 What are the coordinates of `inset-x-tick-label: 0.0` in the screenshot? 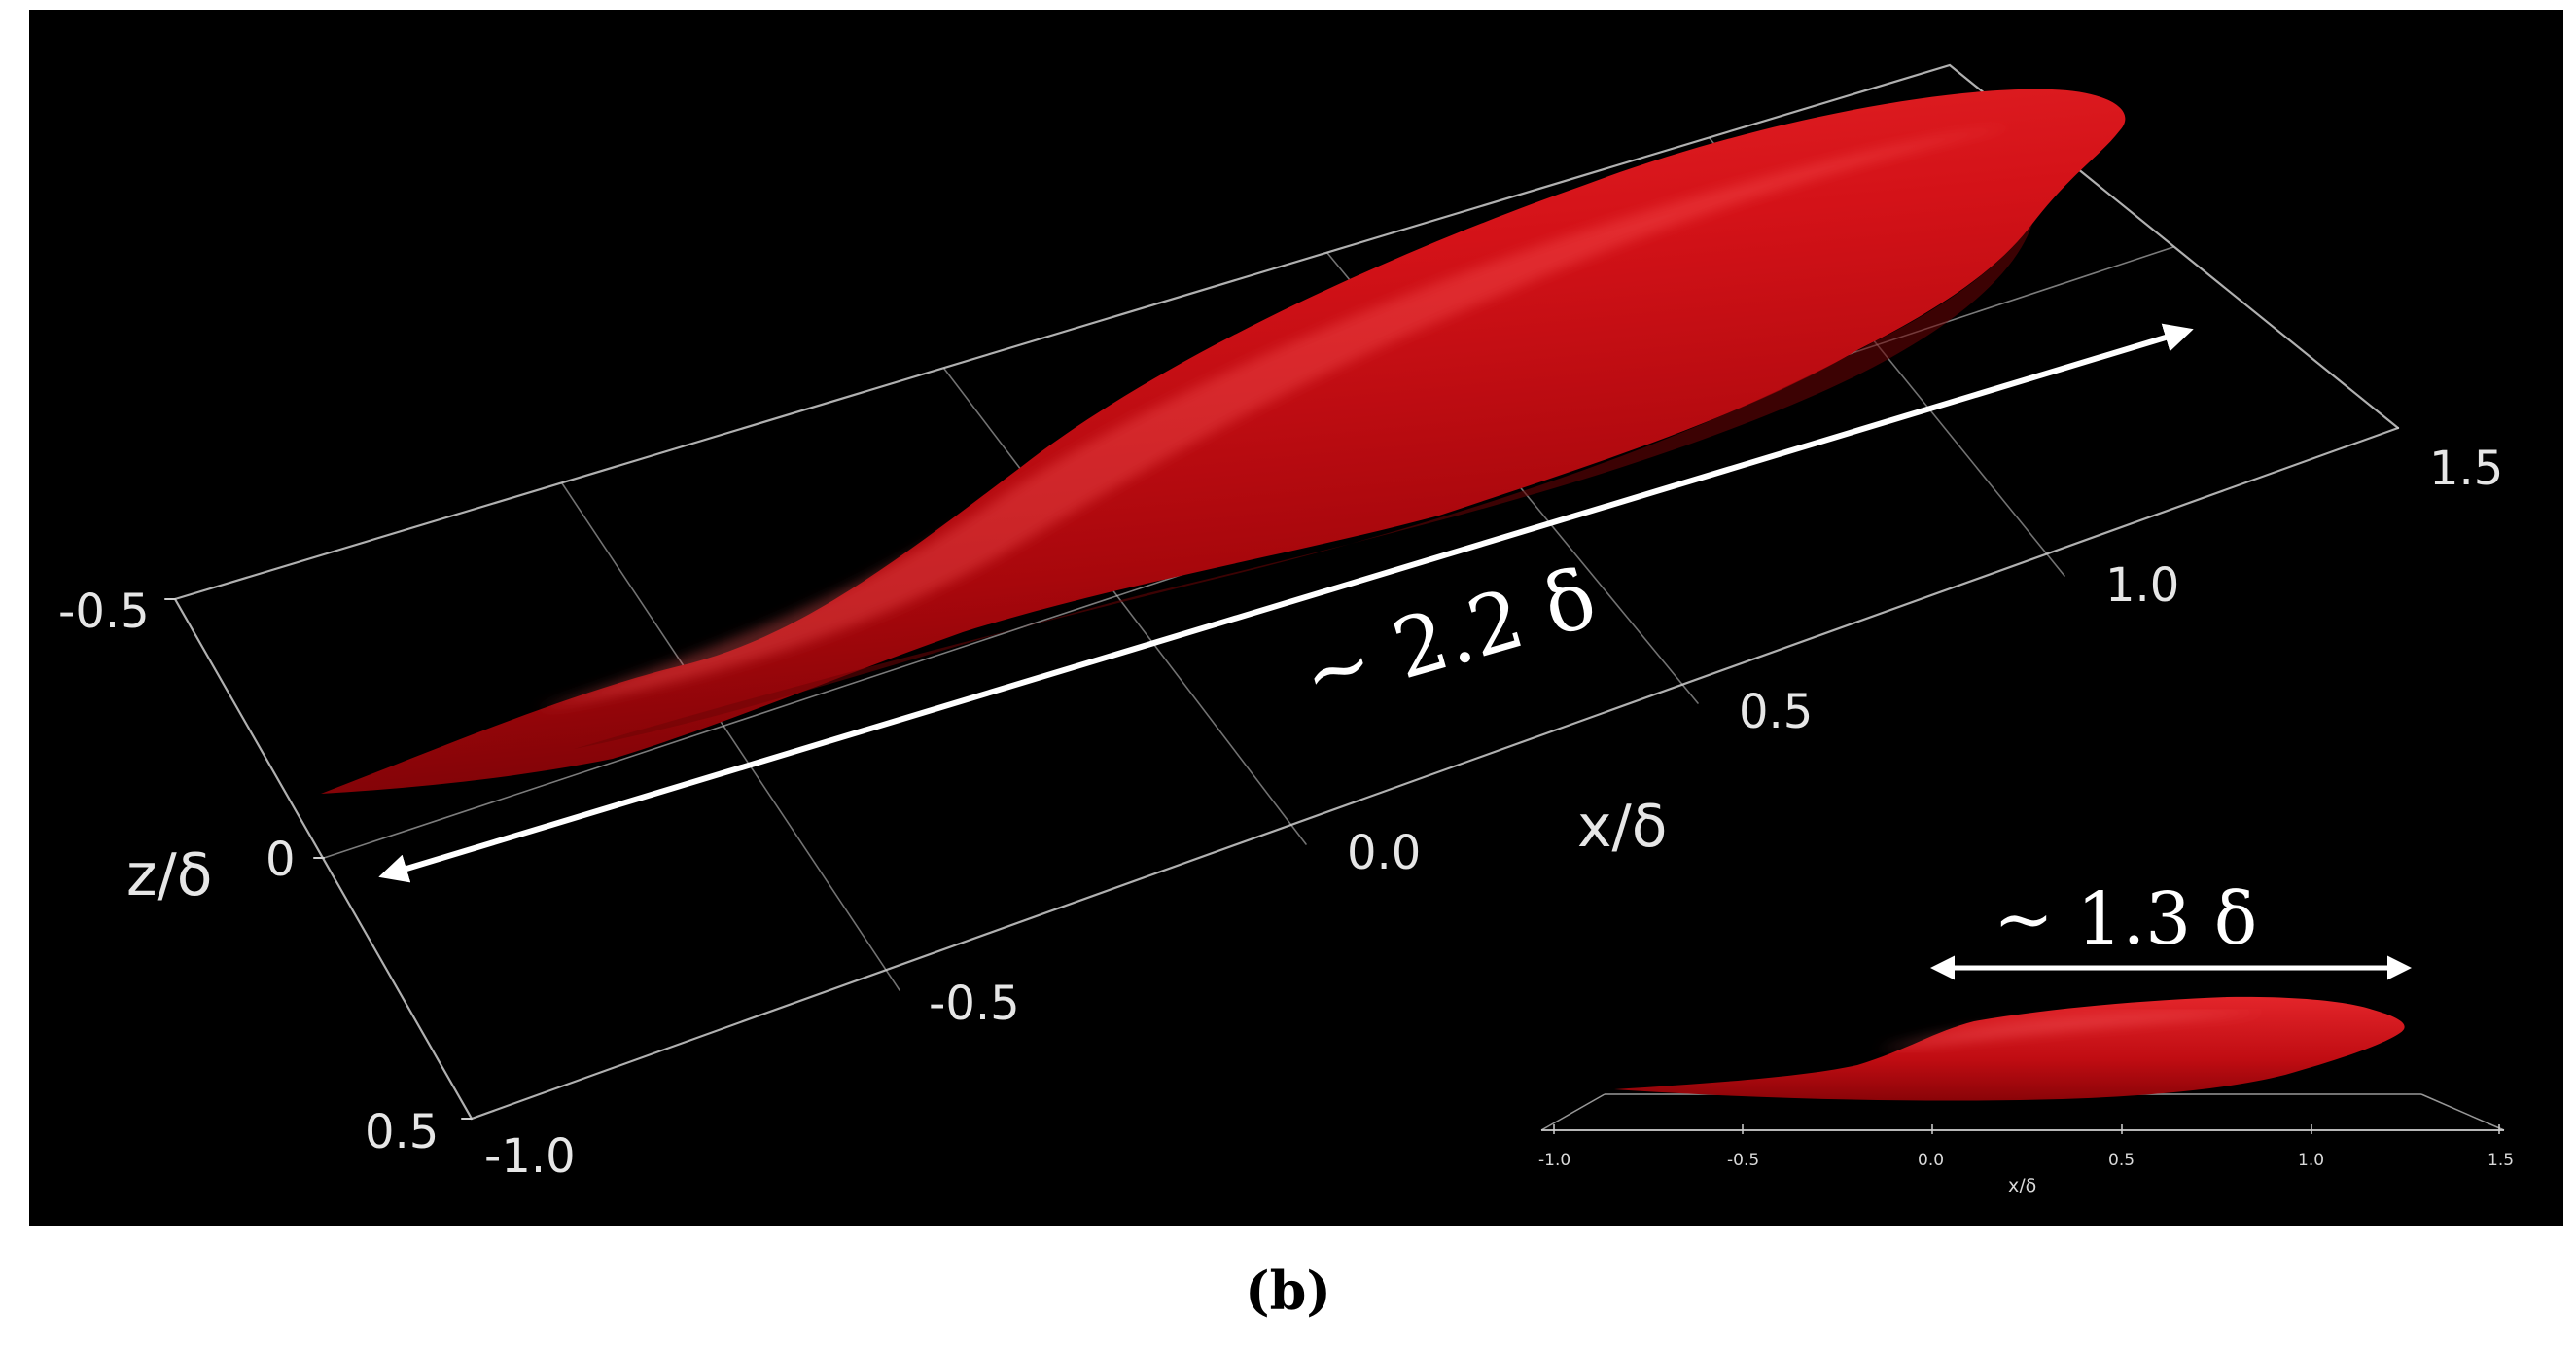 It's located at (1931, 1160).